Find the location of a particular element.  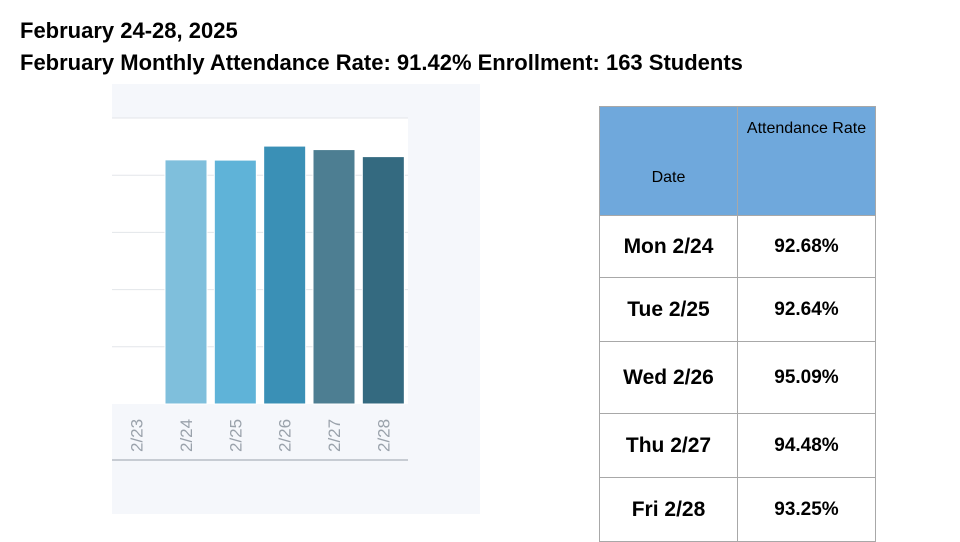

table-header-row: Date Attendance Rate is located at coordinates (737, 161).